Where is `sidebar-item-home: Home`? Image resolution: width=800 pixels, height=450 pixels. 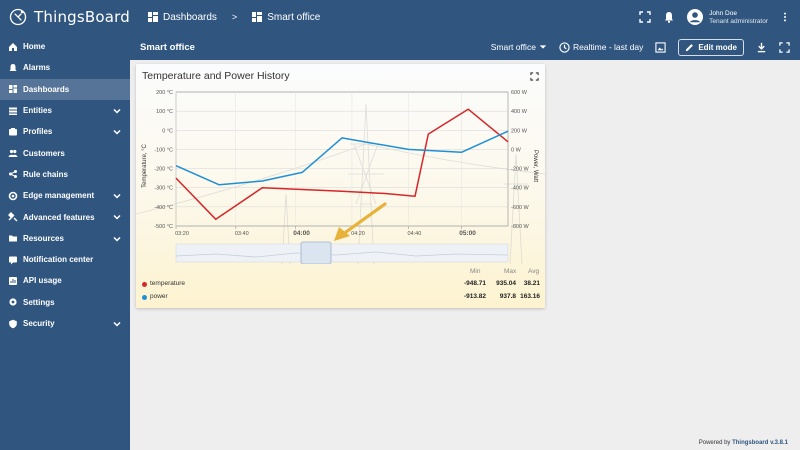 sidebar-item-home: Home is located at coordinates (65, 46).